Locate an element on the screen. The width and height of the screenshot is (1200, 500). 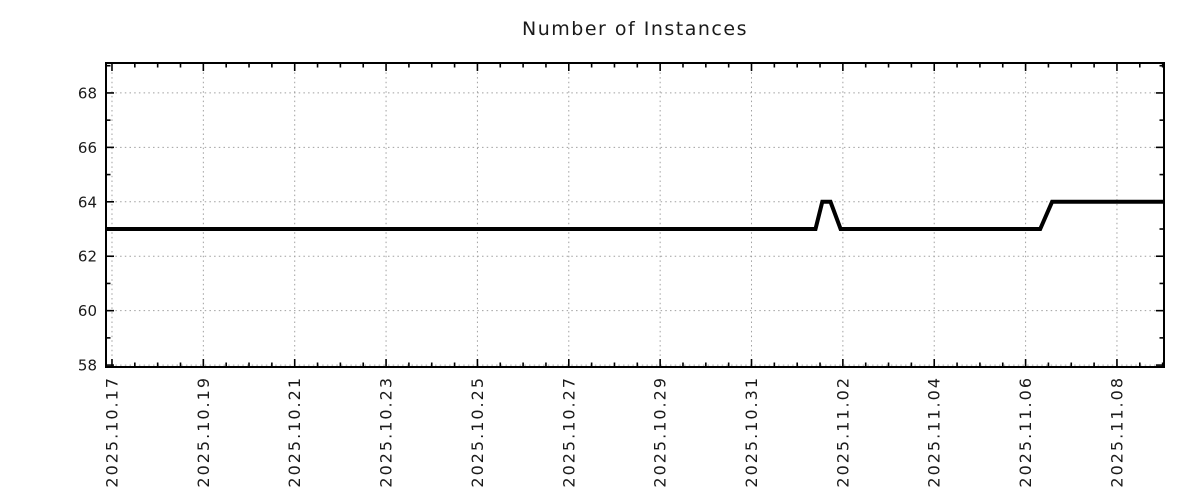
x-tick-label: 2025.11.02 is located at coordinates (842, 432).